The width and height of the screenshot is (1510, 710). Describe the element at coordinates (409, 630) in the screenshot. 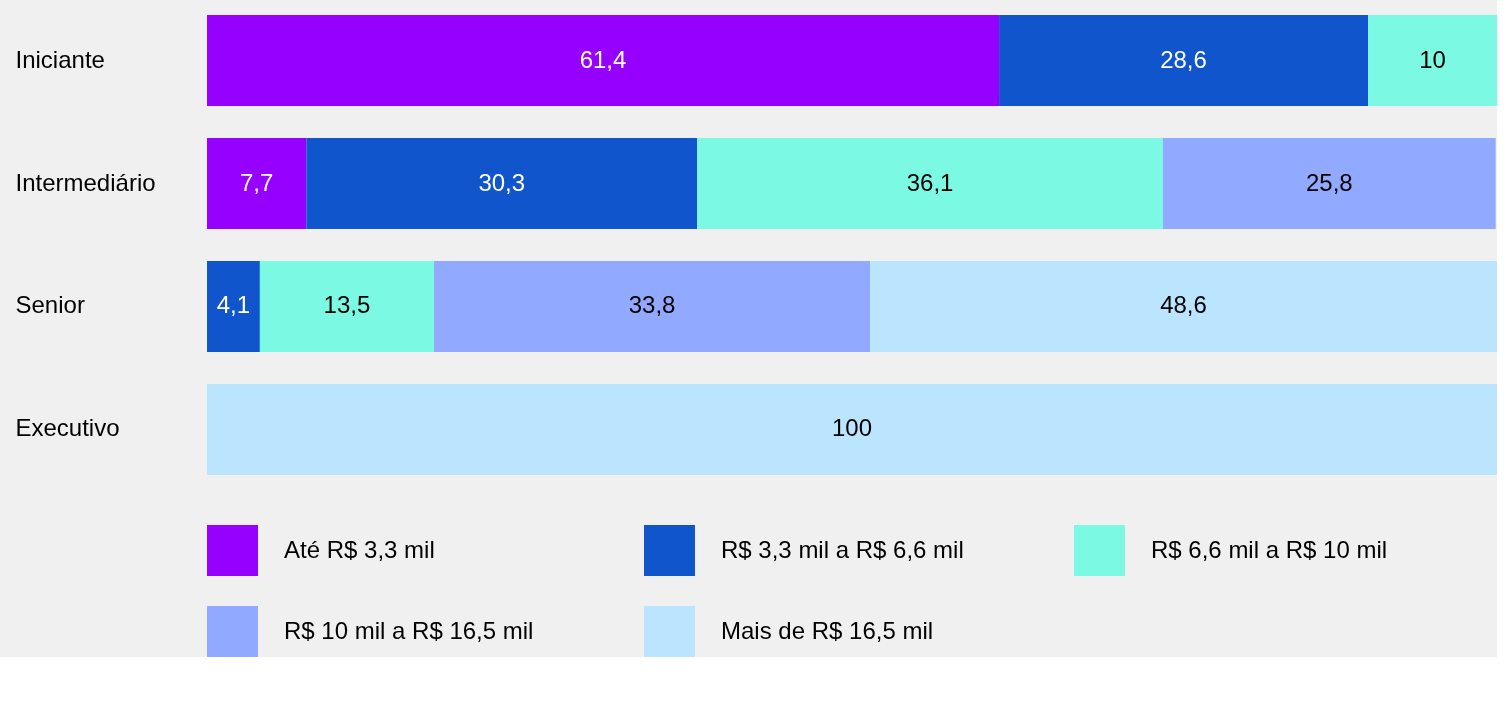

I see `legend-label: R$ 10 mil a R$ 16,5 mil` at that location.